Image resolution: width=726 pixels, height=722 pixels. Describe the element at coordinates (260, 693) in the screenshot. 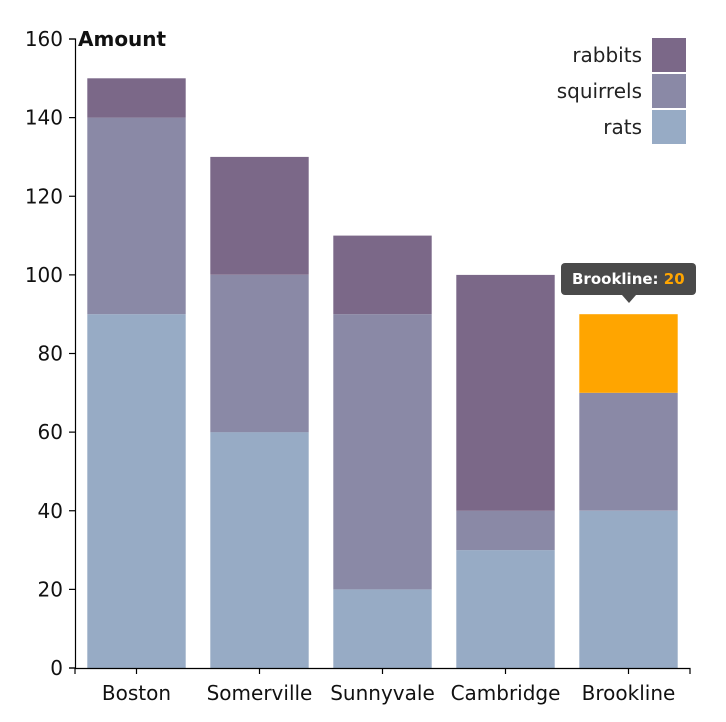

I see `x-tick-label-somerville: Somerville` at that location.